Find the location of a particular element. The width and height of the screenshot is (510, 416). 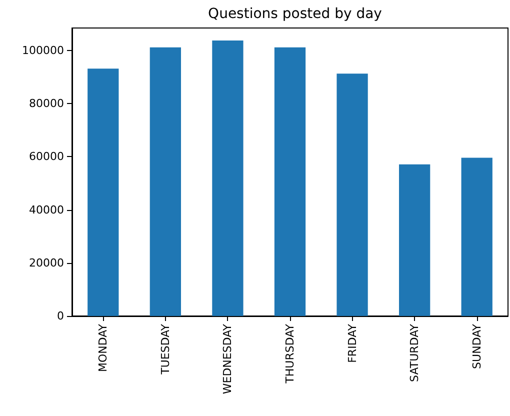

x-tick-label: FRIDAY is located at coordinates (352, 343).